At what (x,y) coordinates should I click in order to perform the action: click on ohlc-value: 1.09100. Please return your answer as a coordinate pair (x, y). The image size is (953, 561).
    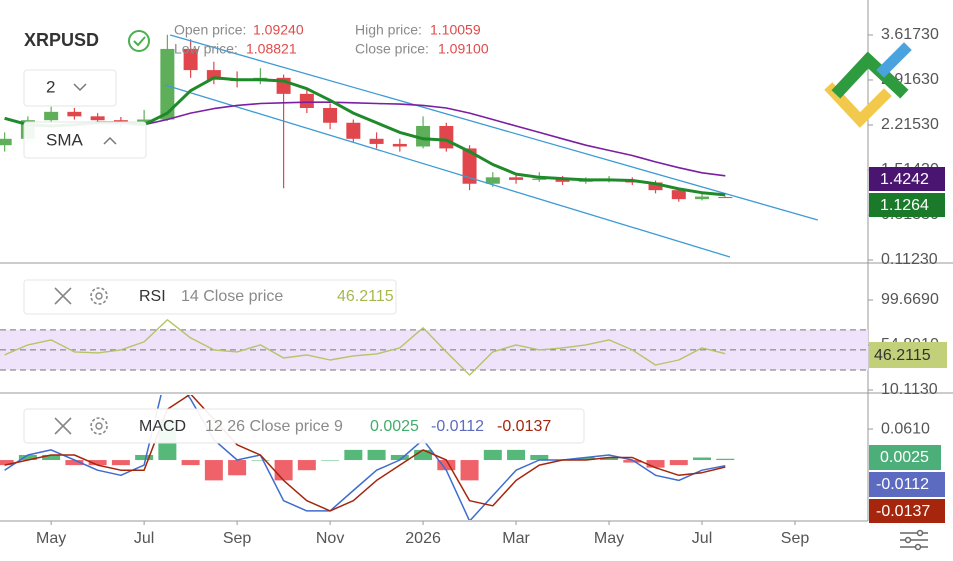
    Looking at the image, I should click on (463, 49).